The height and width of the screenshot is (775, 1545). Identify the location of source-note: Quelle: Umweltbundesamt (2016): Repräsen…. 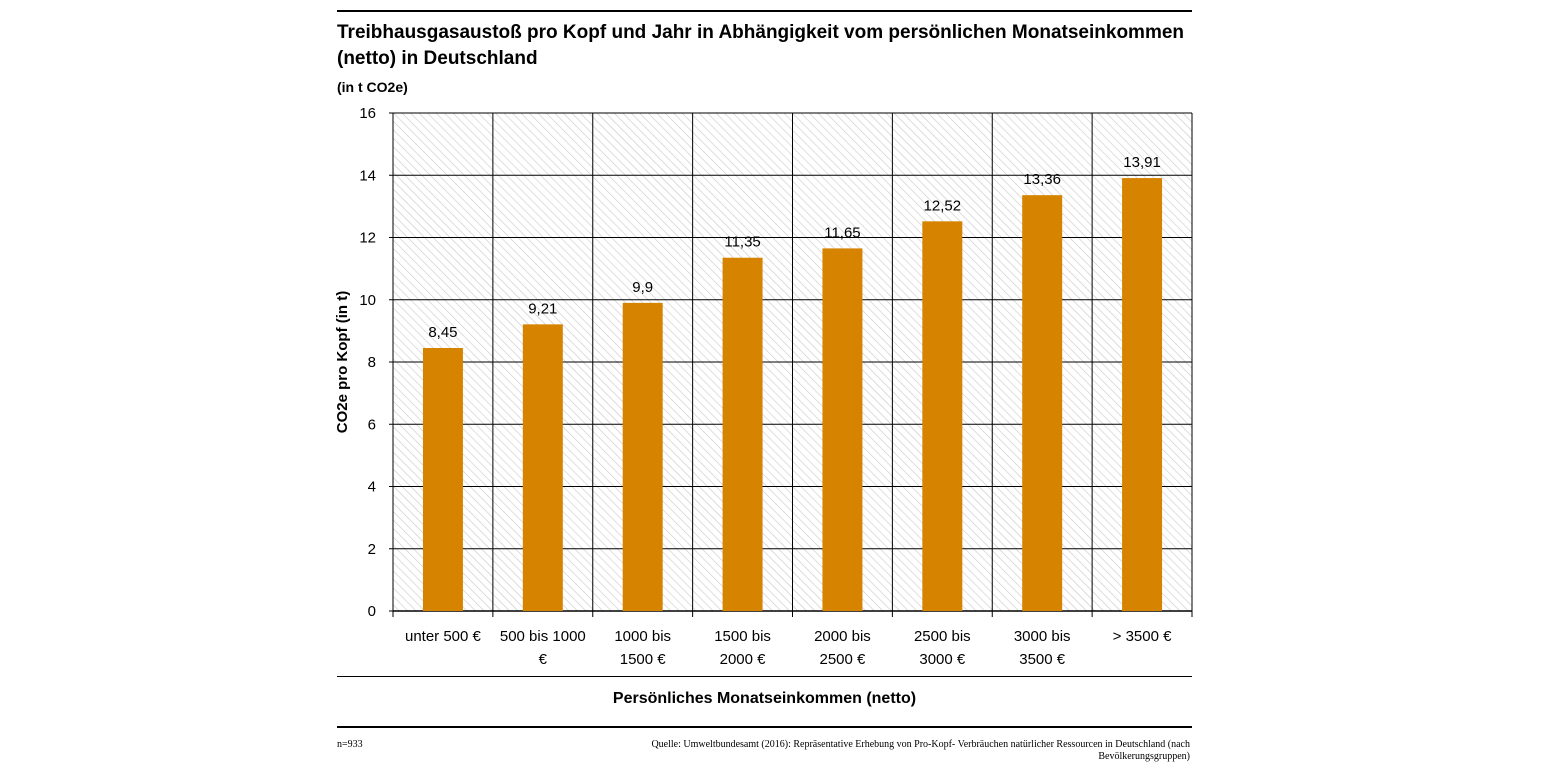
(920, 750).